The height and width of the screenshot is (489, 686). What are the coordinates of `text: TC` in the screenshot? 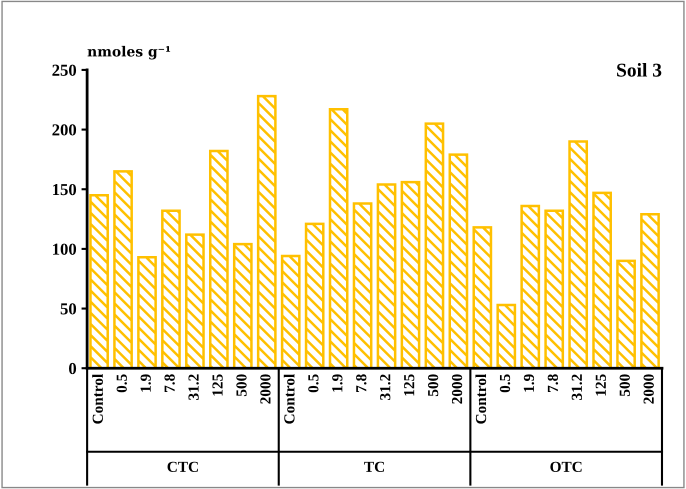 It's located at (374, 467).